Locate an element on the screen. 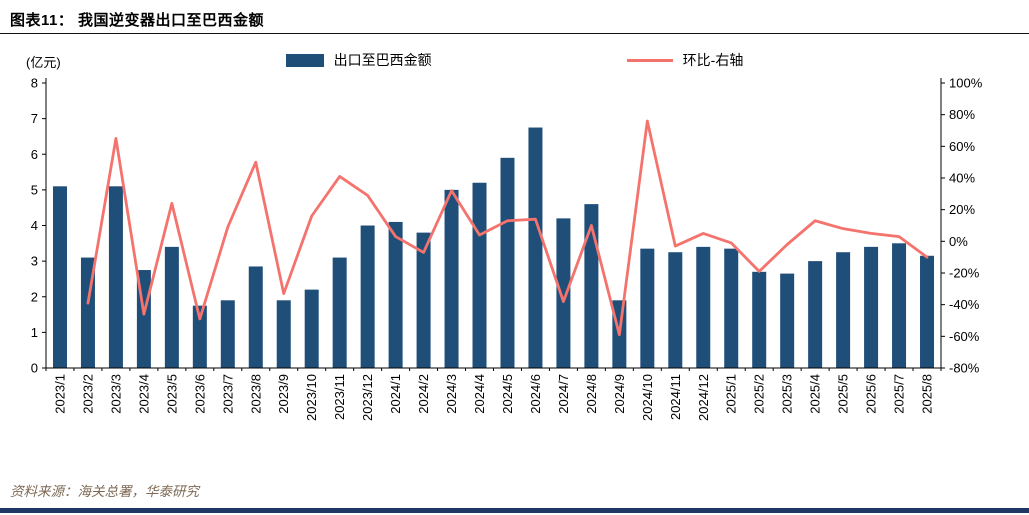 Image resolution: width=1029 pixels, height=515 pixels. x-tick-label: 2025/4 is located at coordinates (815, 394).